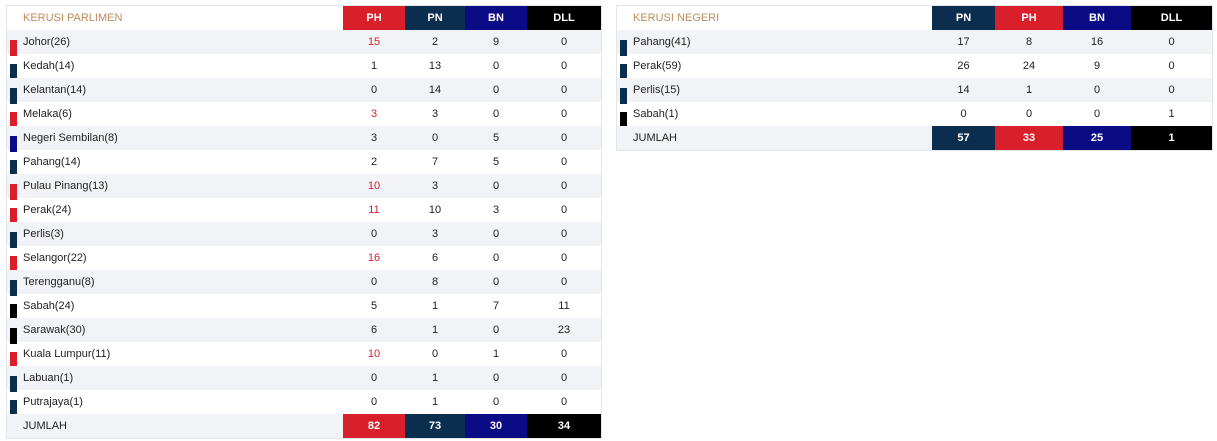 The image size is (1217, 441). I want to click on table-row: Sabah(24) 5 1 7 11, so click(304, 307).